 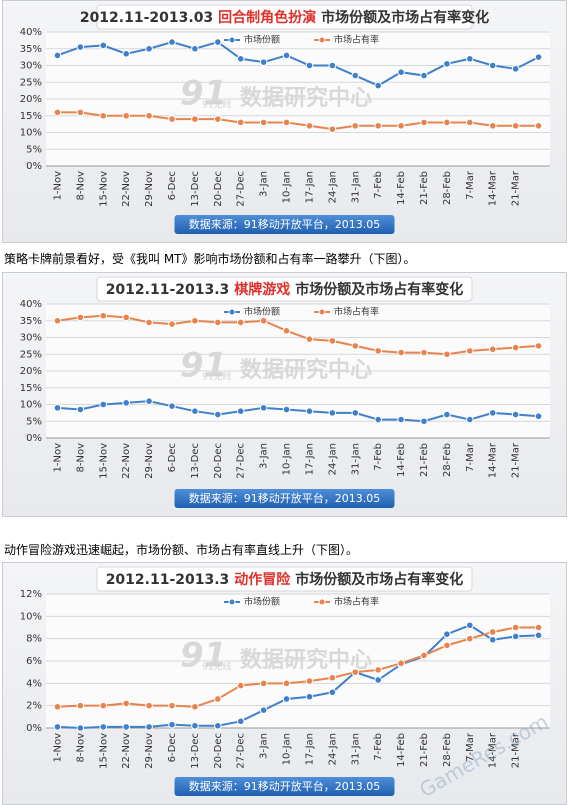 What do you see at coordinates (195, 461) in the screenshot?
I see `x-tick-label: 13-Dec` at bounding box center [195, 461].